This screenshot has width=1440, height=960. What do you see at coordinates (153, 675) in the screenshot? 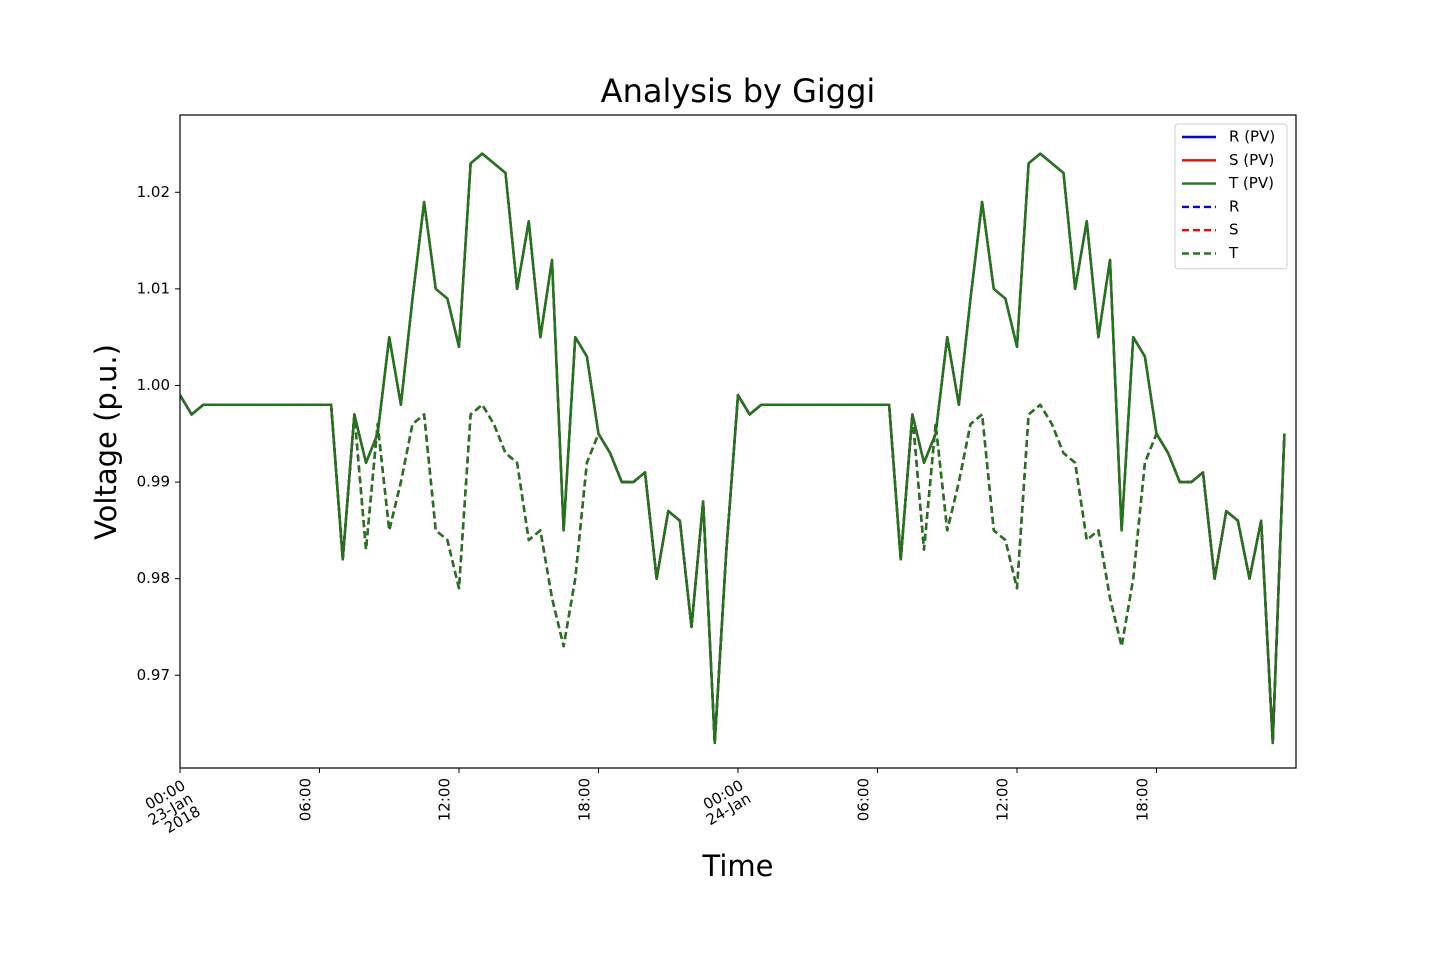
I see `y-tick-label: 0.97` at bounding box center [153, 675].